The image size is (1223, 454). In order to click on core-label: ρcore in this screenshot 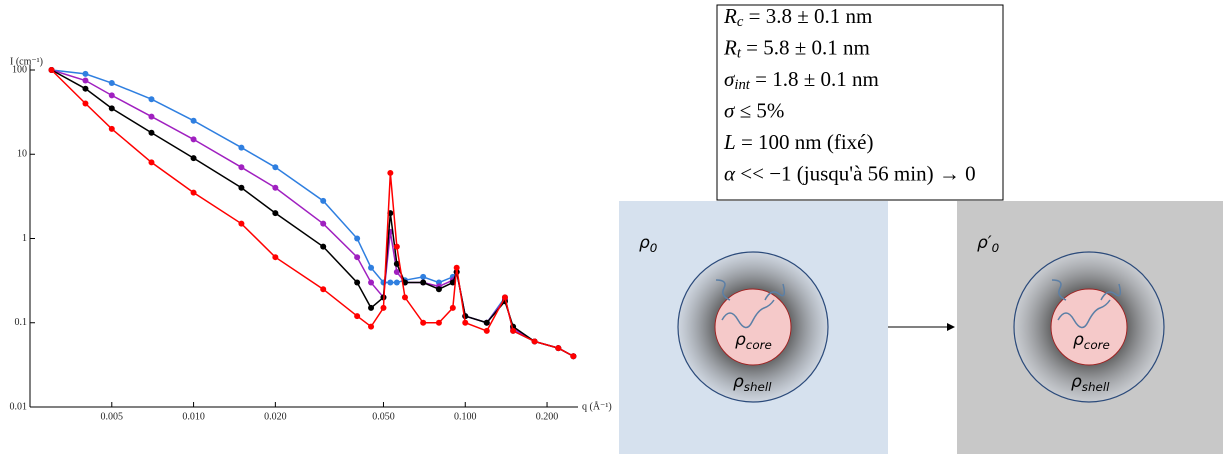, I will do `click(753, 341)`.